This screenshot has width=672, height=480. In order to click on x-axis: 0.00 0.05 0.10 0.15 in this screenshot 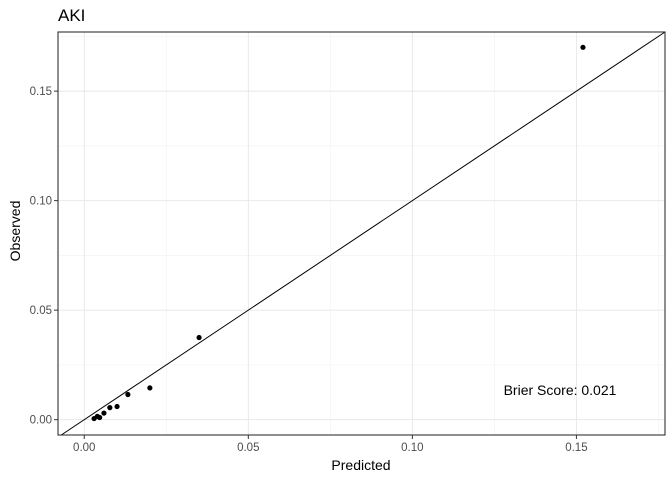, I will do `click(330, 444)`.